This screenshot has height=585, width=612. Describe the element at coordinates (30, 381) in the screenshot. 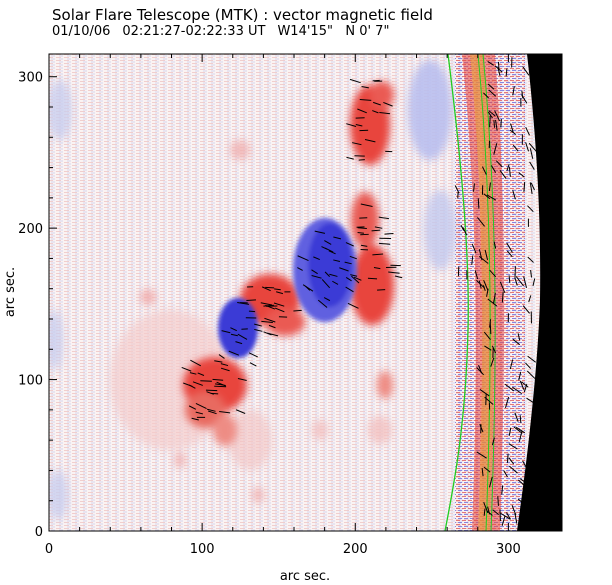

I see `y-tick-label: 100` at that location.